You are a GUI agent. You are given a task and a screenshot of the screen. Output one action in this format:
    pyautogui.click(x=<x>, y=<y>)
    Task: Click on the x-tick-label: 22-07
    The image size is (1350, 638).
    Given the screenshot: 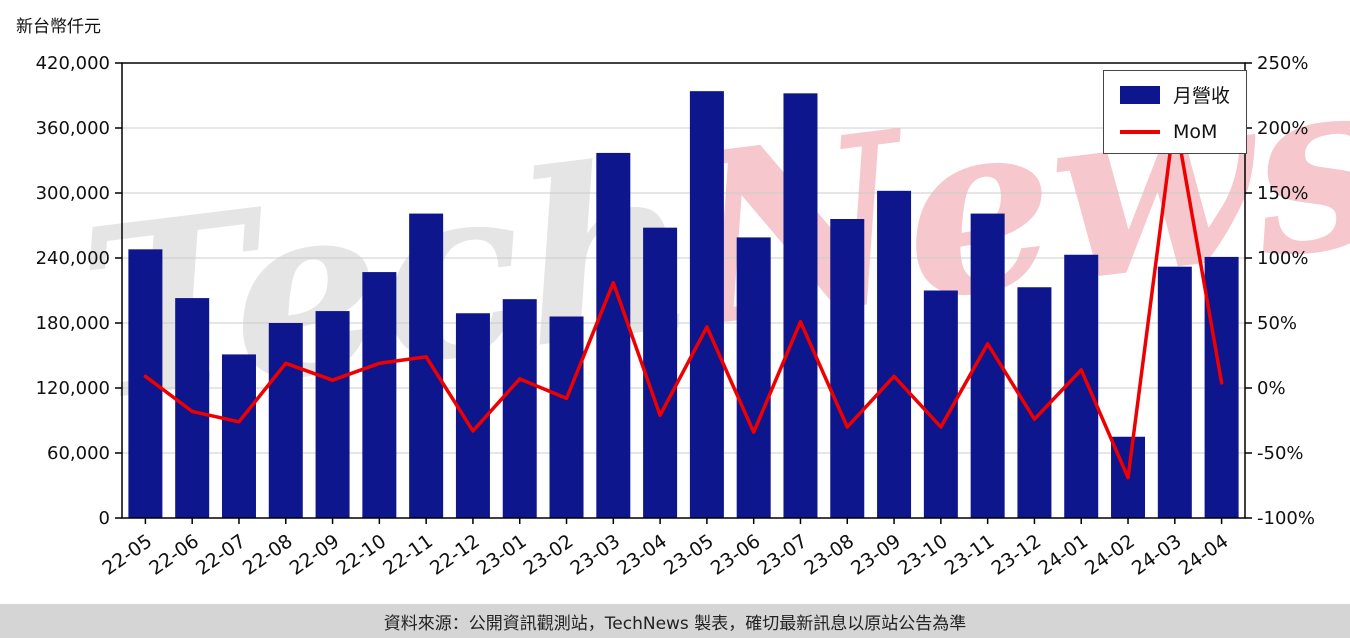 What is the action you would take?
    pyautogui.click(x=221, y=555)
    